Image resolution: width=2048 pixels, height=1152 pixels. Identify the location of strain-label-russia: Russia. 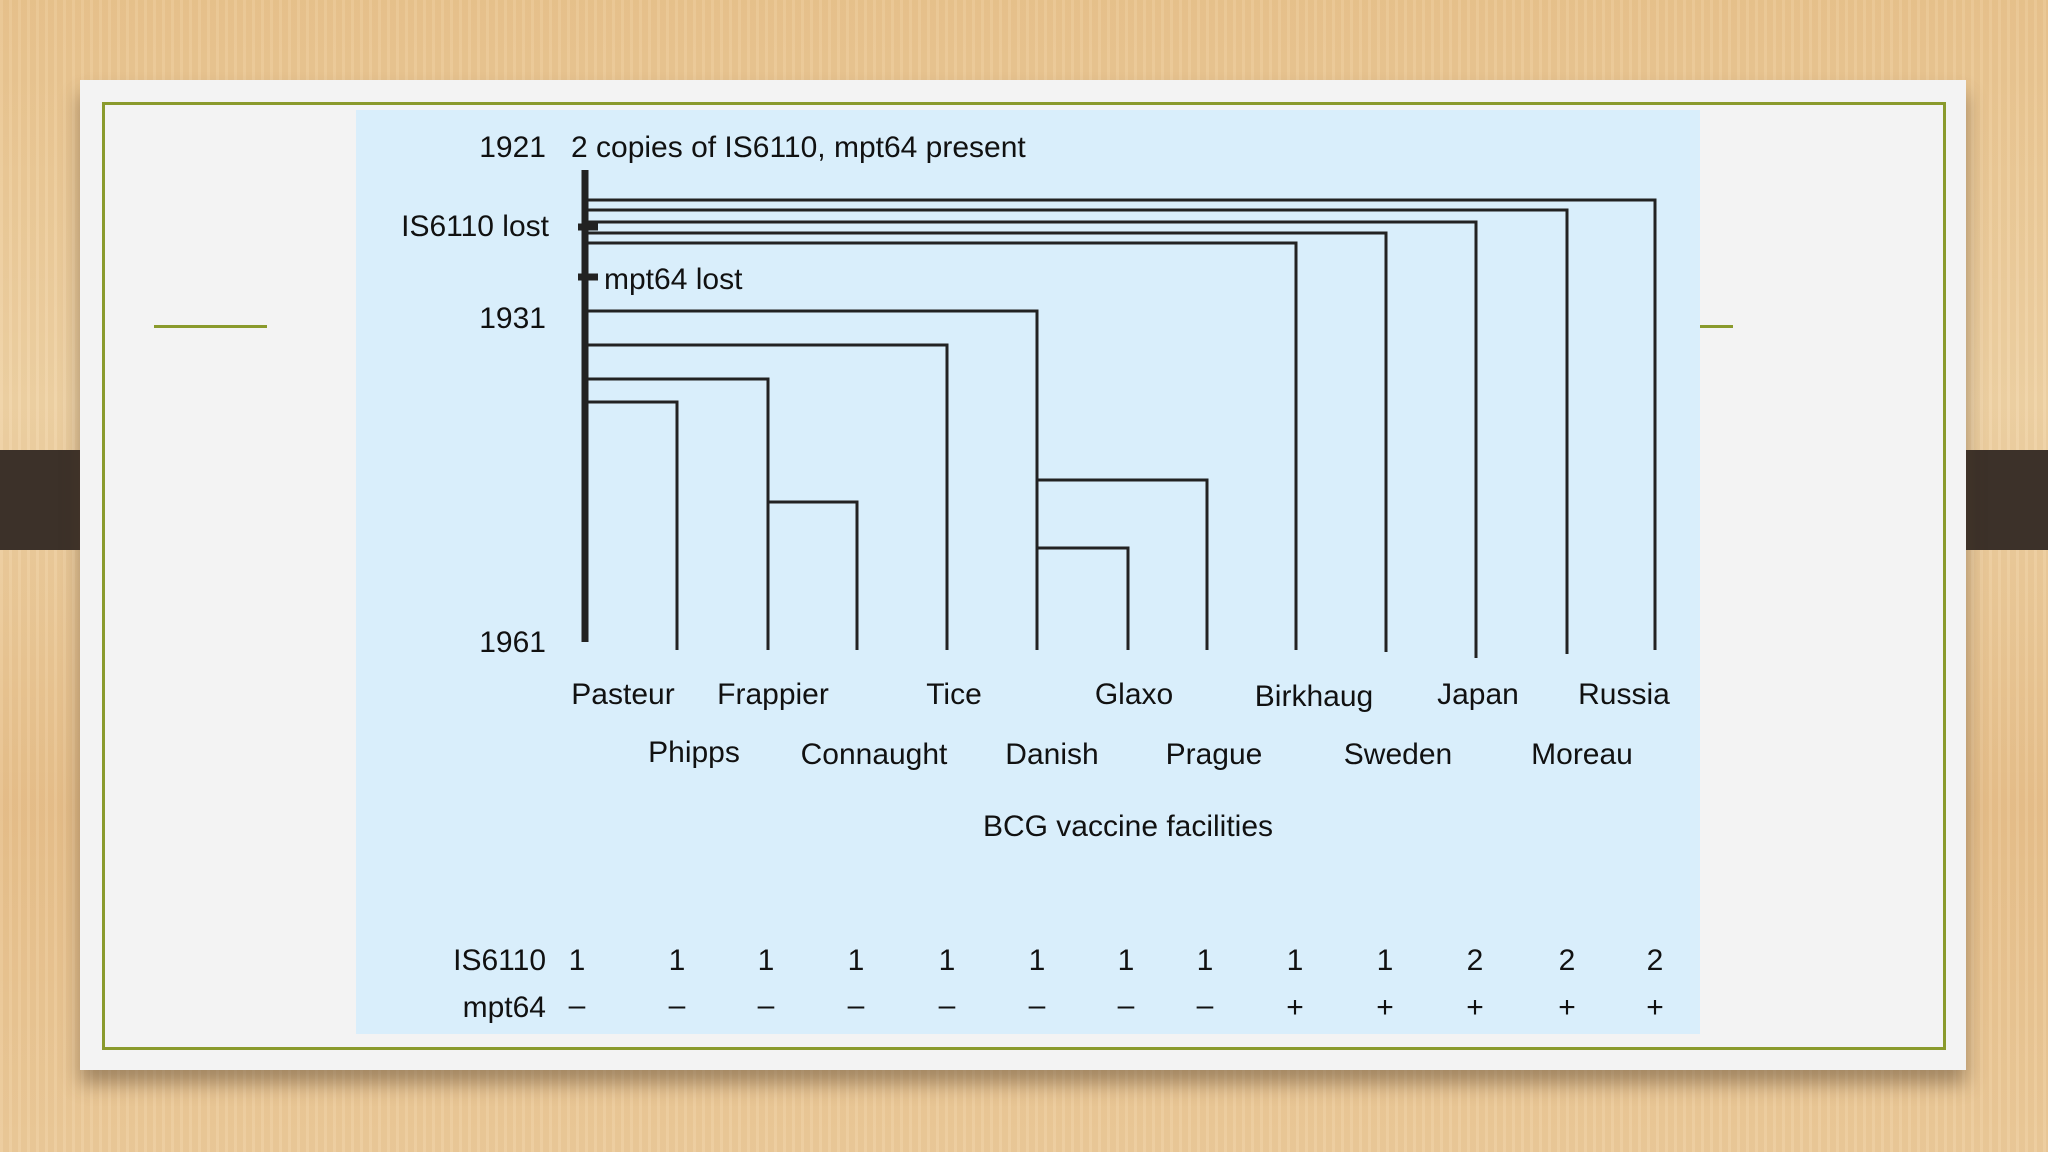
(1624, 694).